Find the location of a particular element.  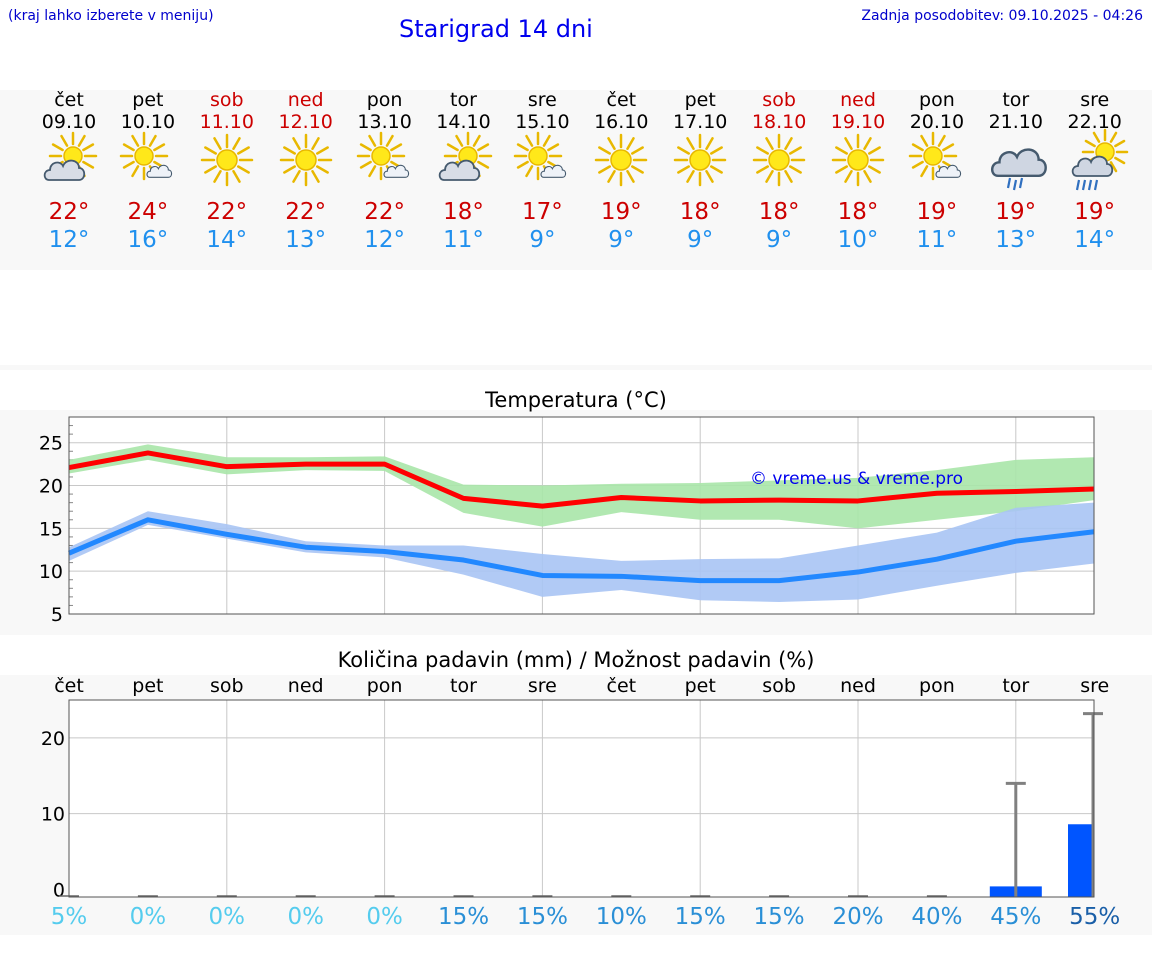

last-update: Zadnja posodobitev: 09.10.2025 - 04:26 is located at coordinates (1002, 16).